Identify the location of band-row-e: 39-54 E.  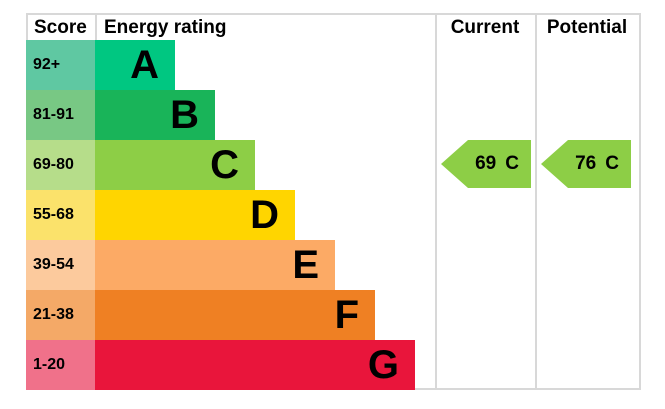
(333, 265).